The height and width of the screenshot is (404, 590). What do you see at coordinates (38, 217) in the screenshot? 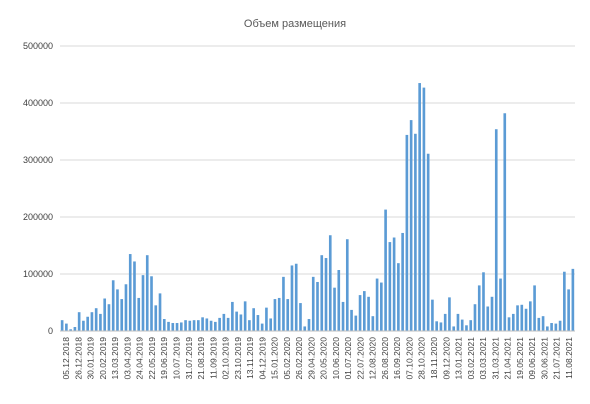
I see `y-tick-label: 200000` at bounding box center [38, 217].